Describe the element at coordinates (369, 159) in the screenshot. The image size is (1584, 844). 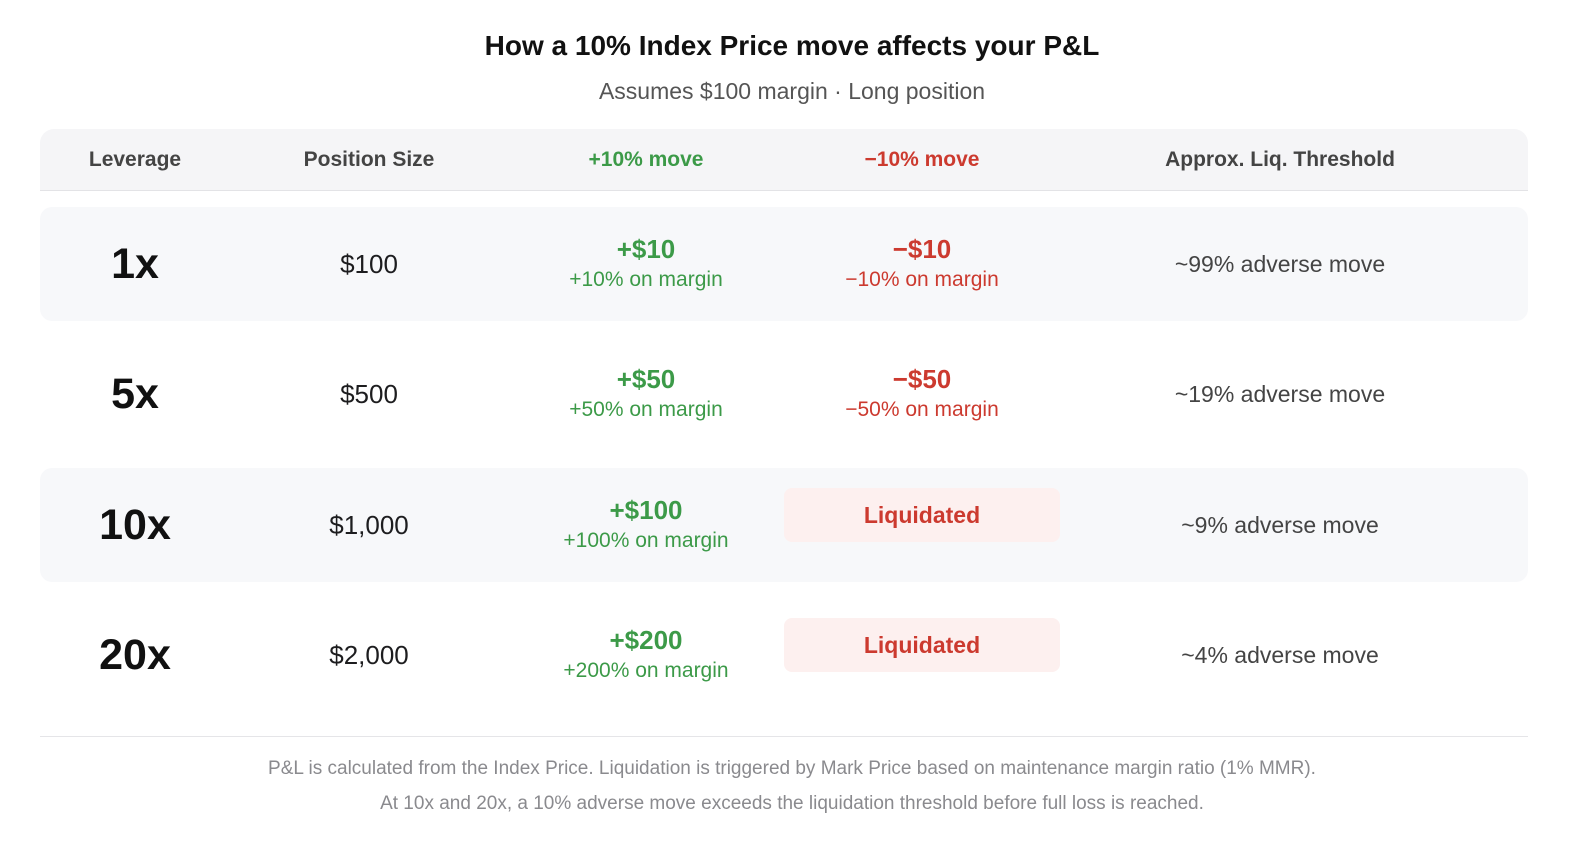
I see `column-header-position-size: Position Size` at that location.